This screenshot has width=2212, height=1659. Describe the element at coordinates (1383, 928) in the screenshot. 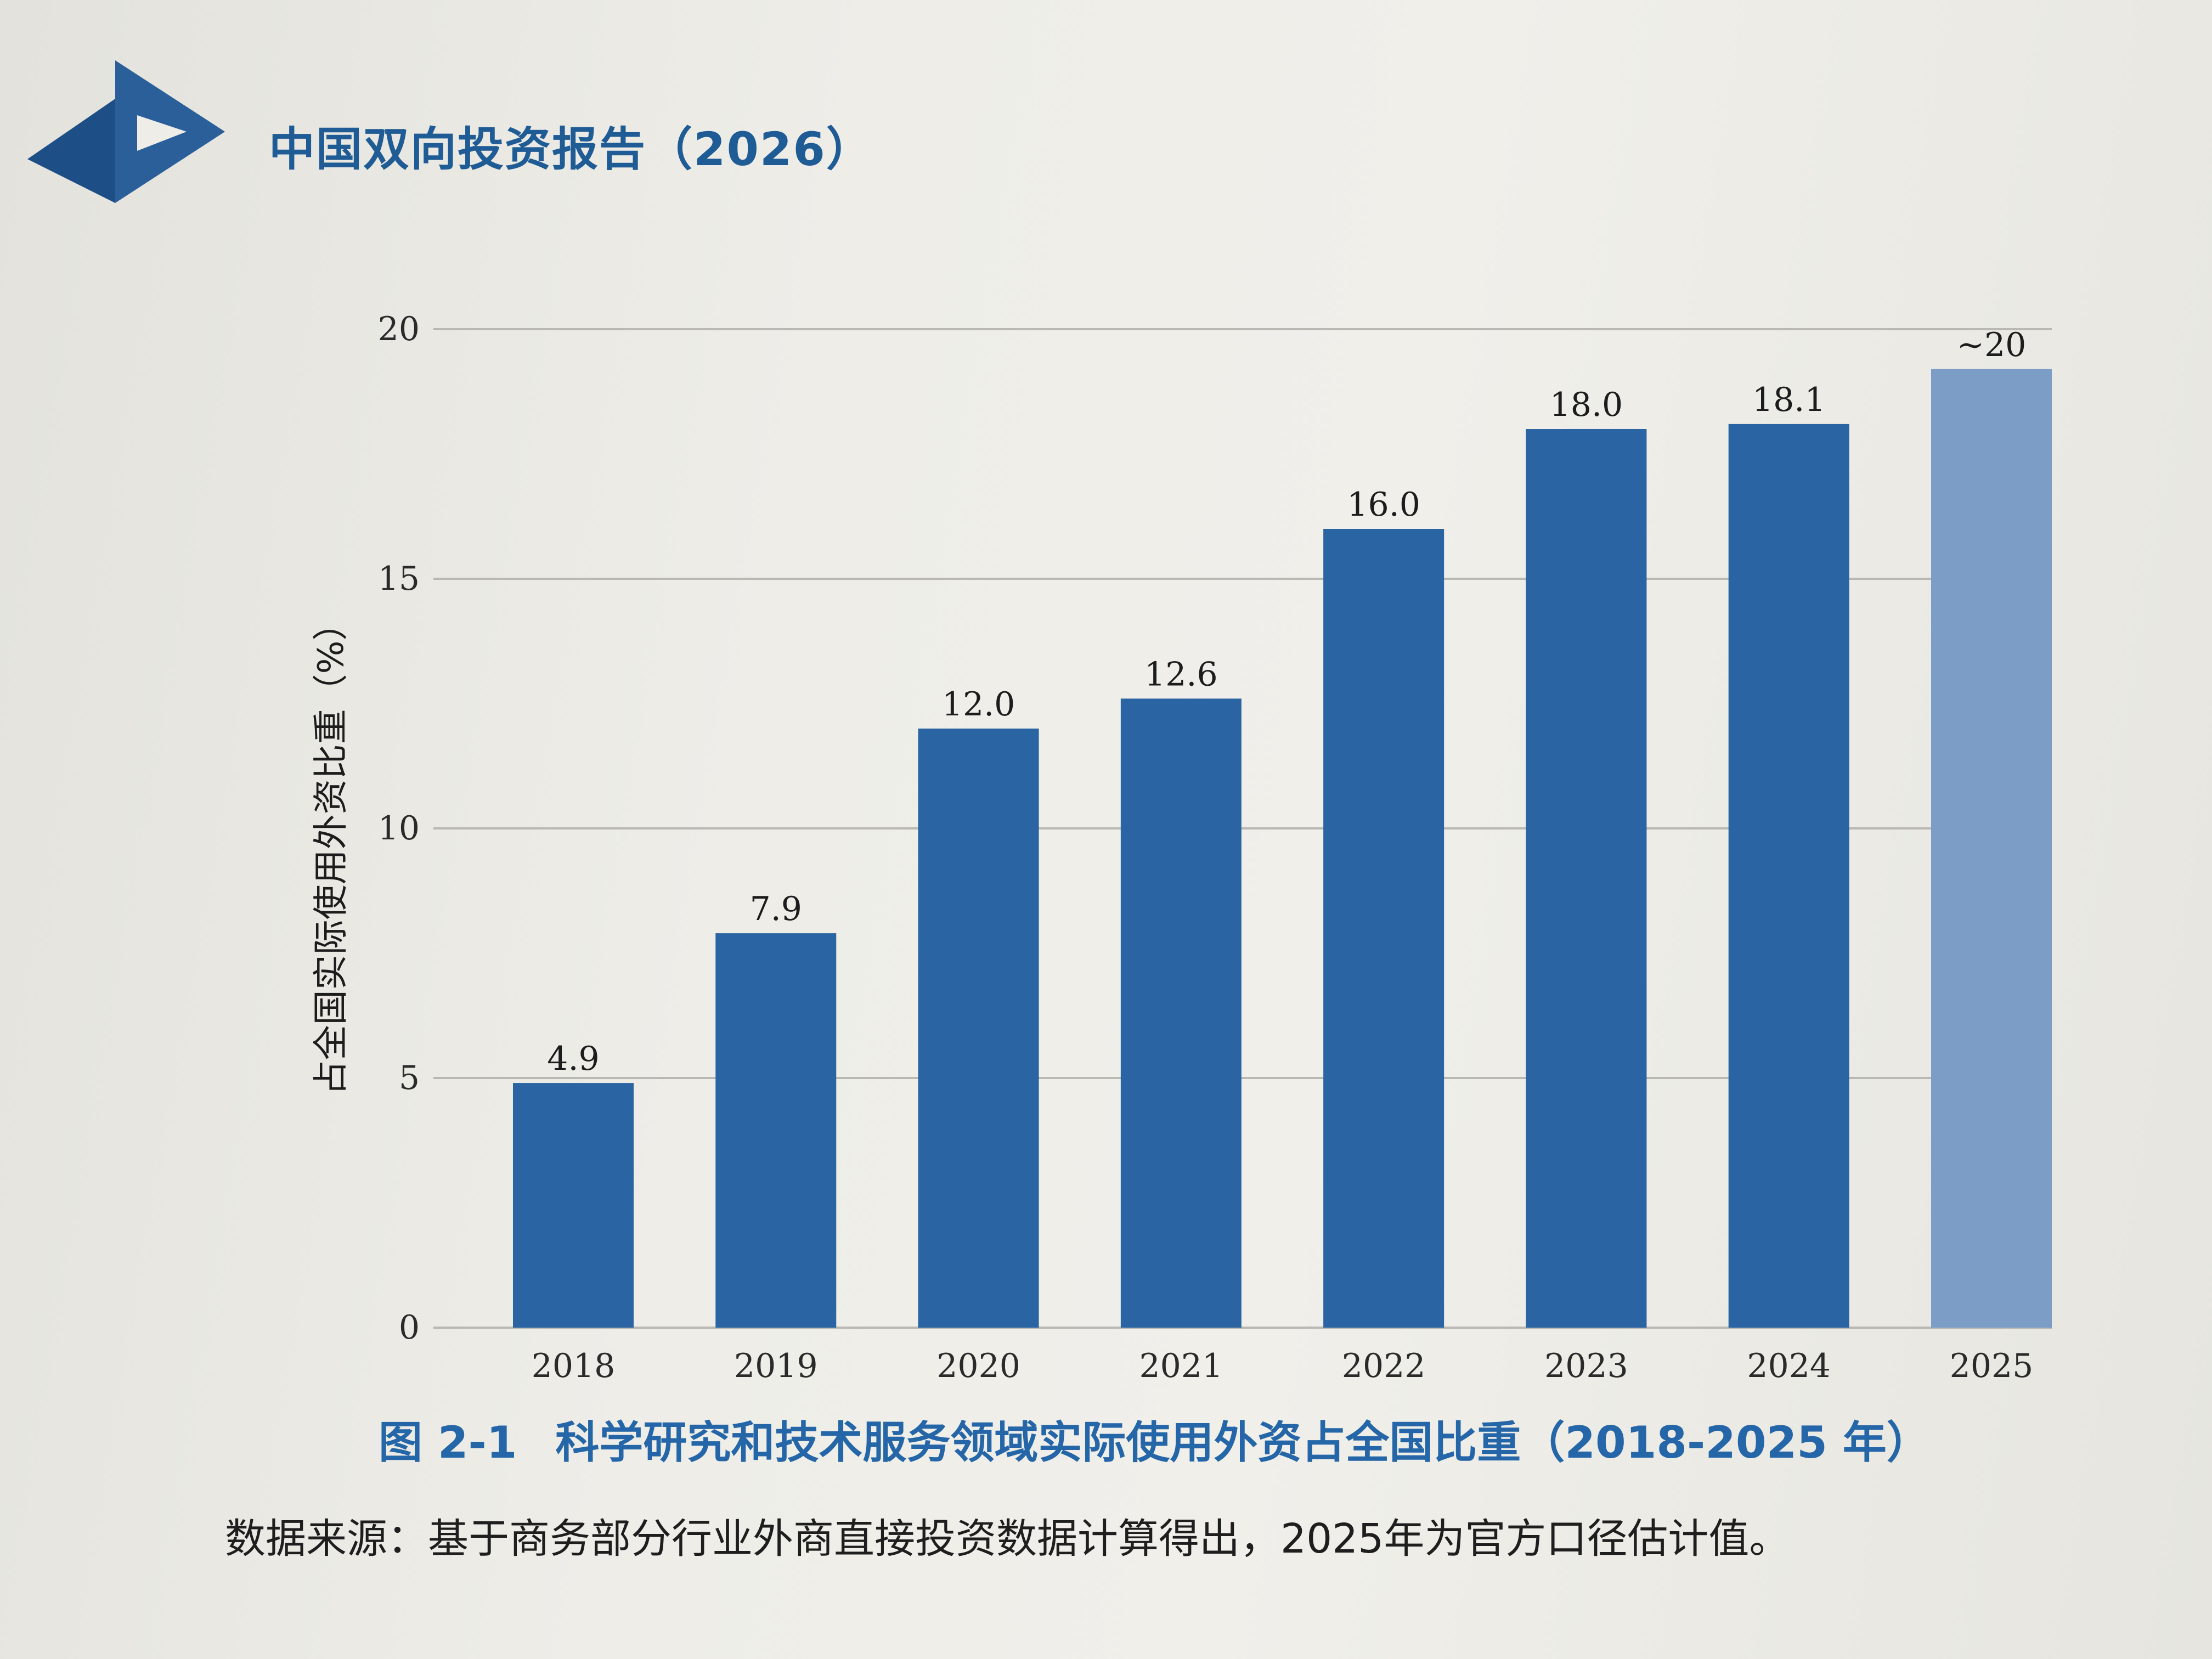

I see `bar-2022` at that location.